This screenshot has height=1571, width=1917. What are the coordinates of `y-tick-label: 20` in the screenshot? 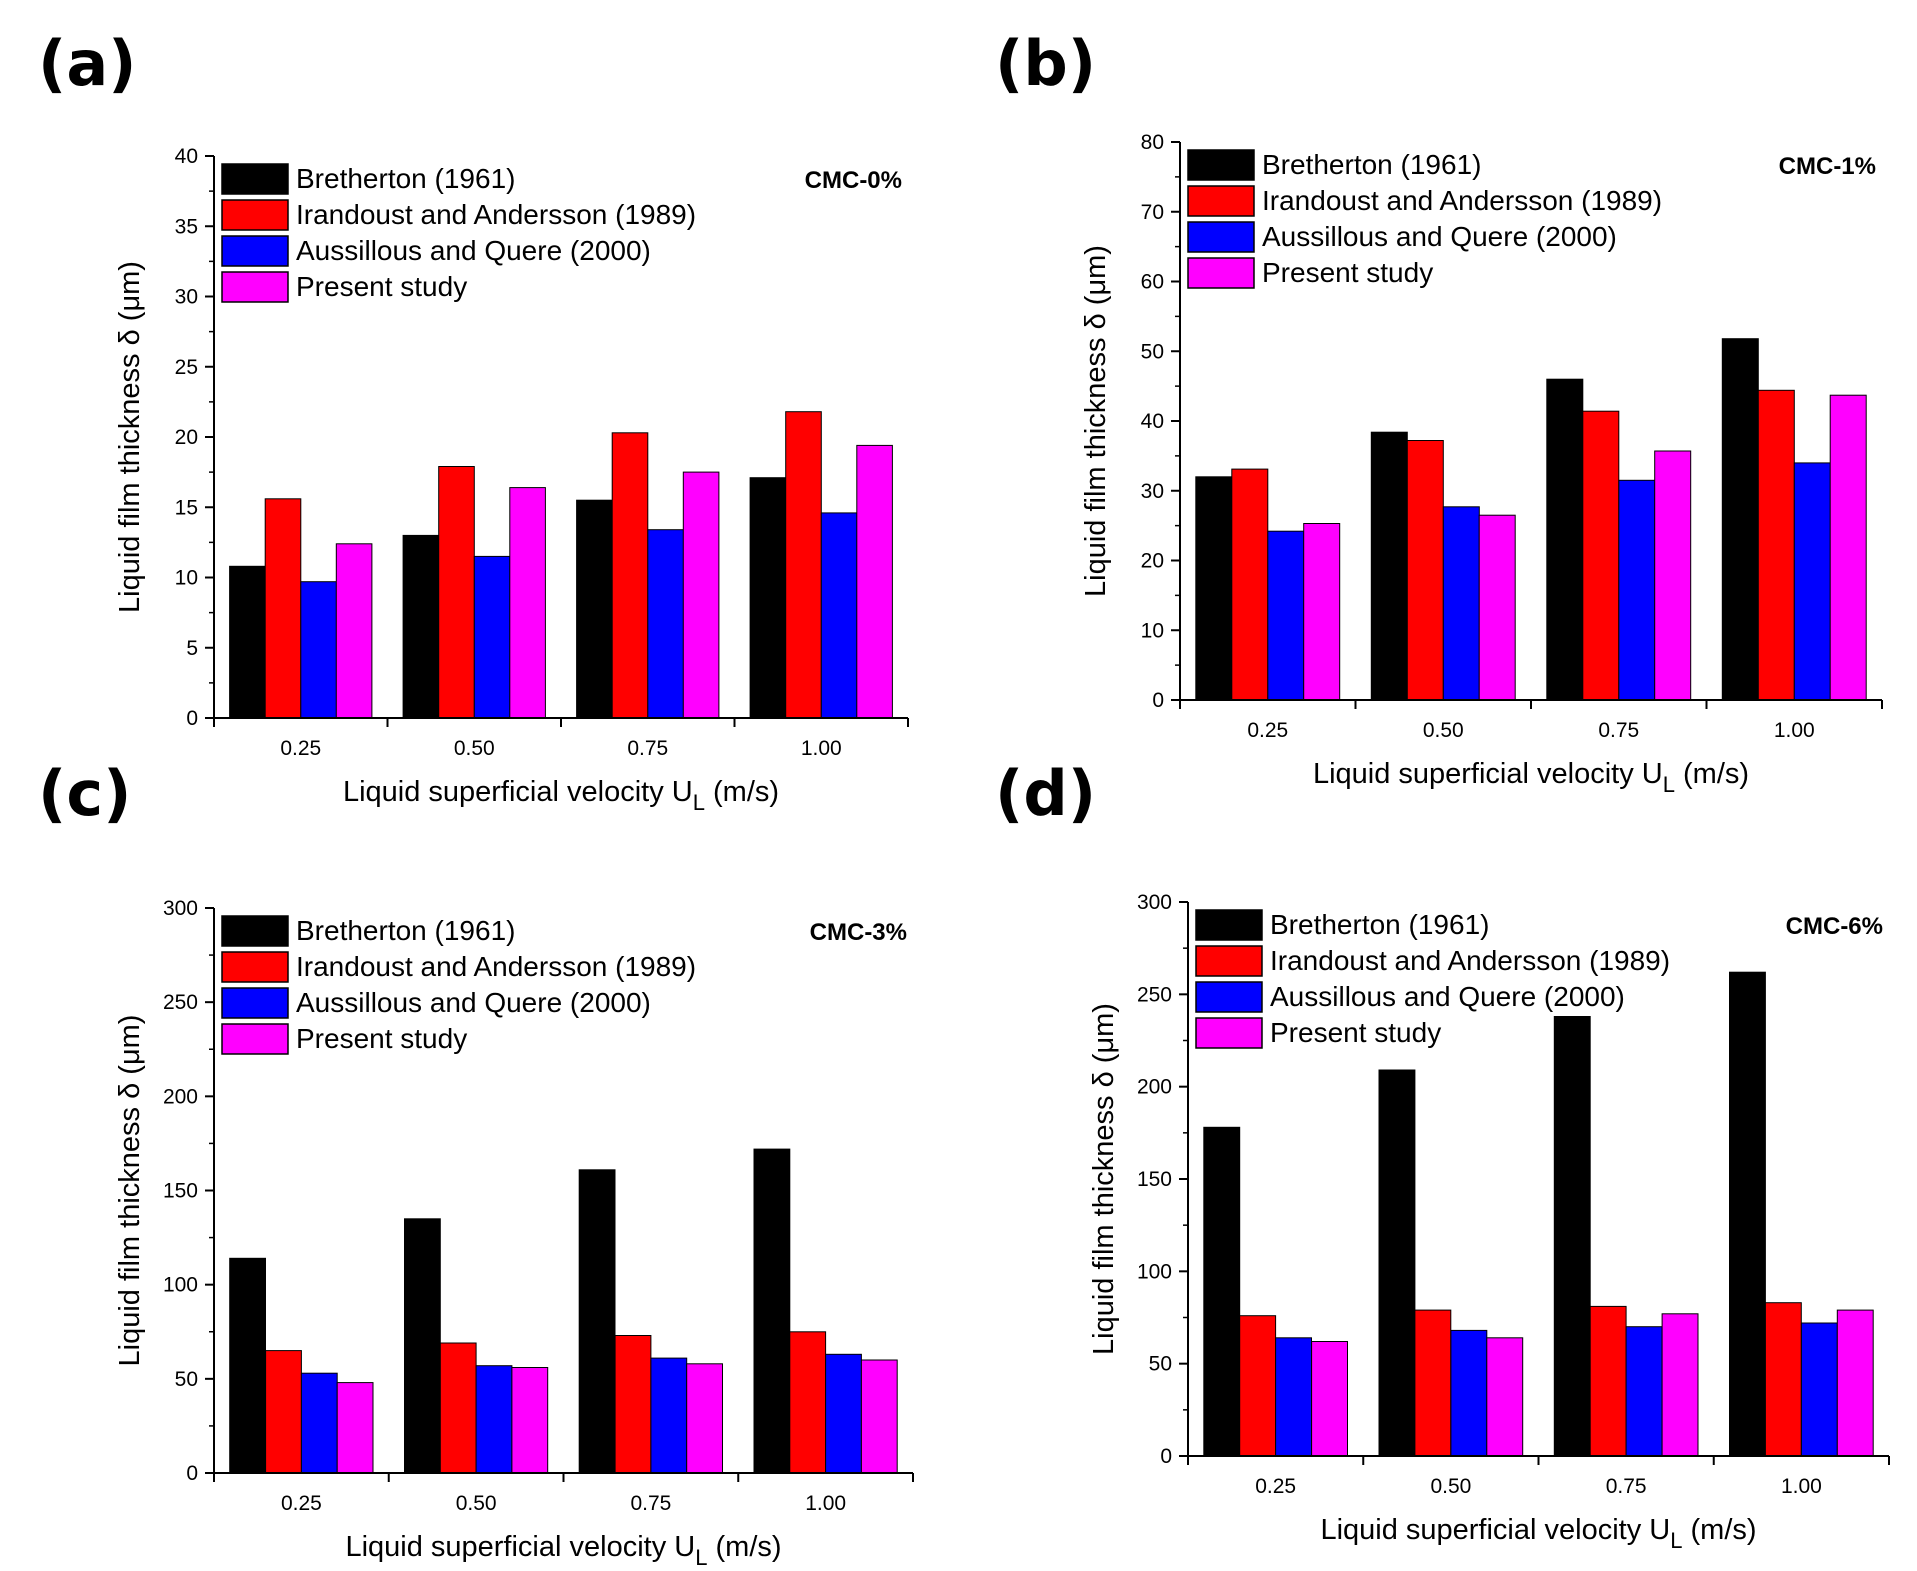 It's located at (186, 437).